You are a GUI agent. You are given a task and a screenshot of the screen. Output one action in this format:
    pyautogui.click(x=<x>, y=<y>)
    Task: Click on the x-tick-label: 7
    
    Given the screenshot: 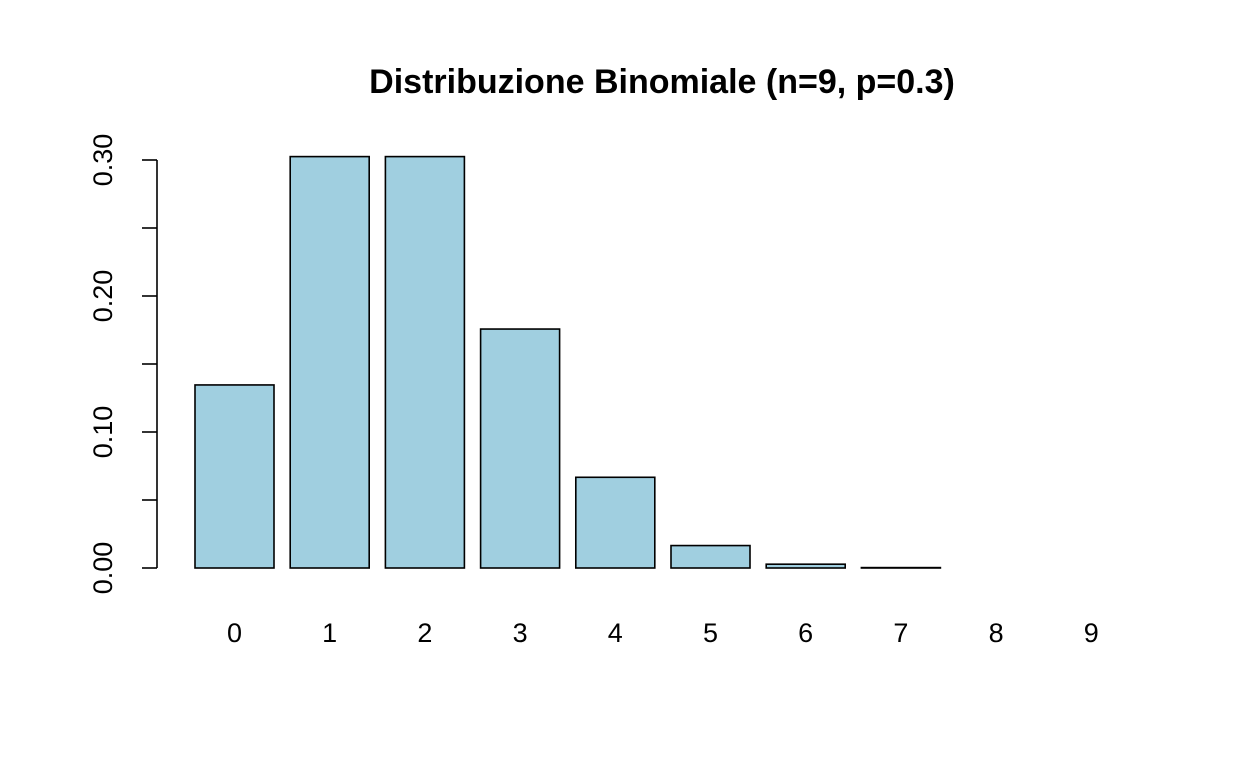 What is the action you would take?
    pyautogui.click(x=900, y=633)
    